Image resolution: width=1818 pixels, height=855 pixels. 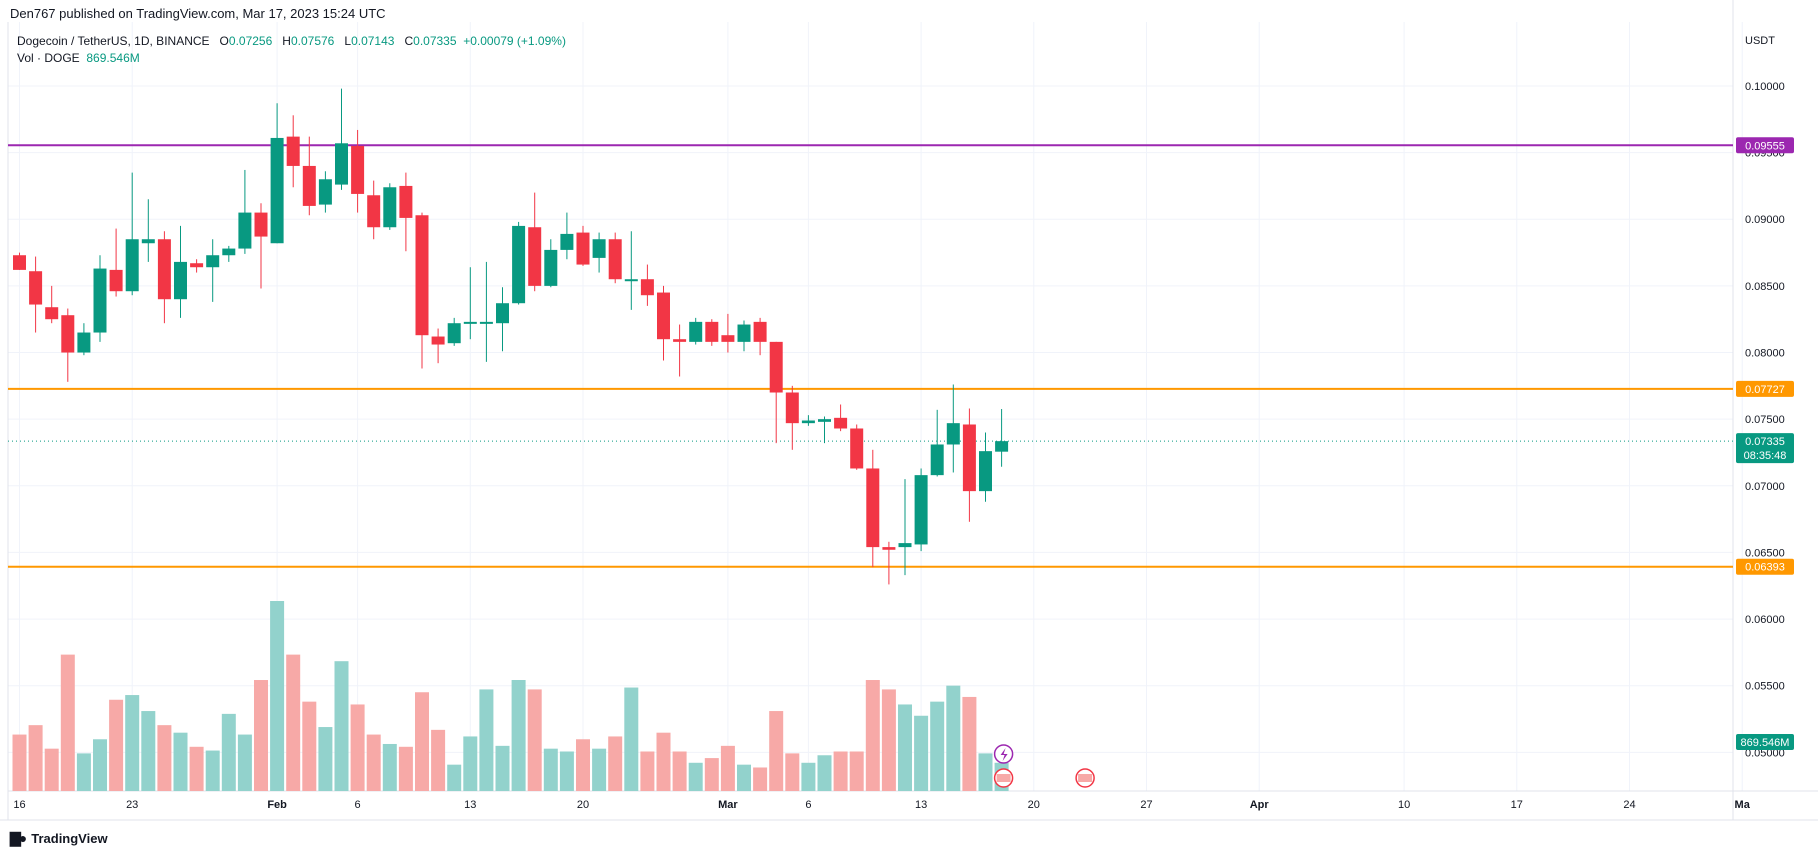 I want to click on price-axis-currency: USDT, so click(x=1760, y=41).